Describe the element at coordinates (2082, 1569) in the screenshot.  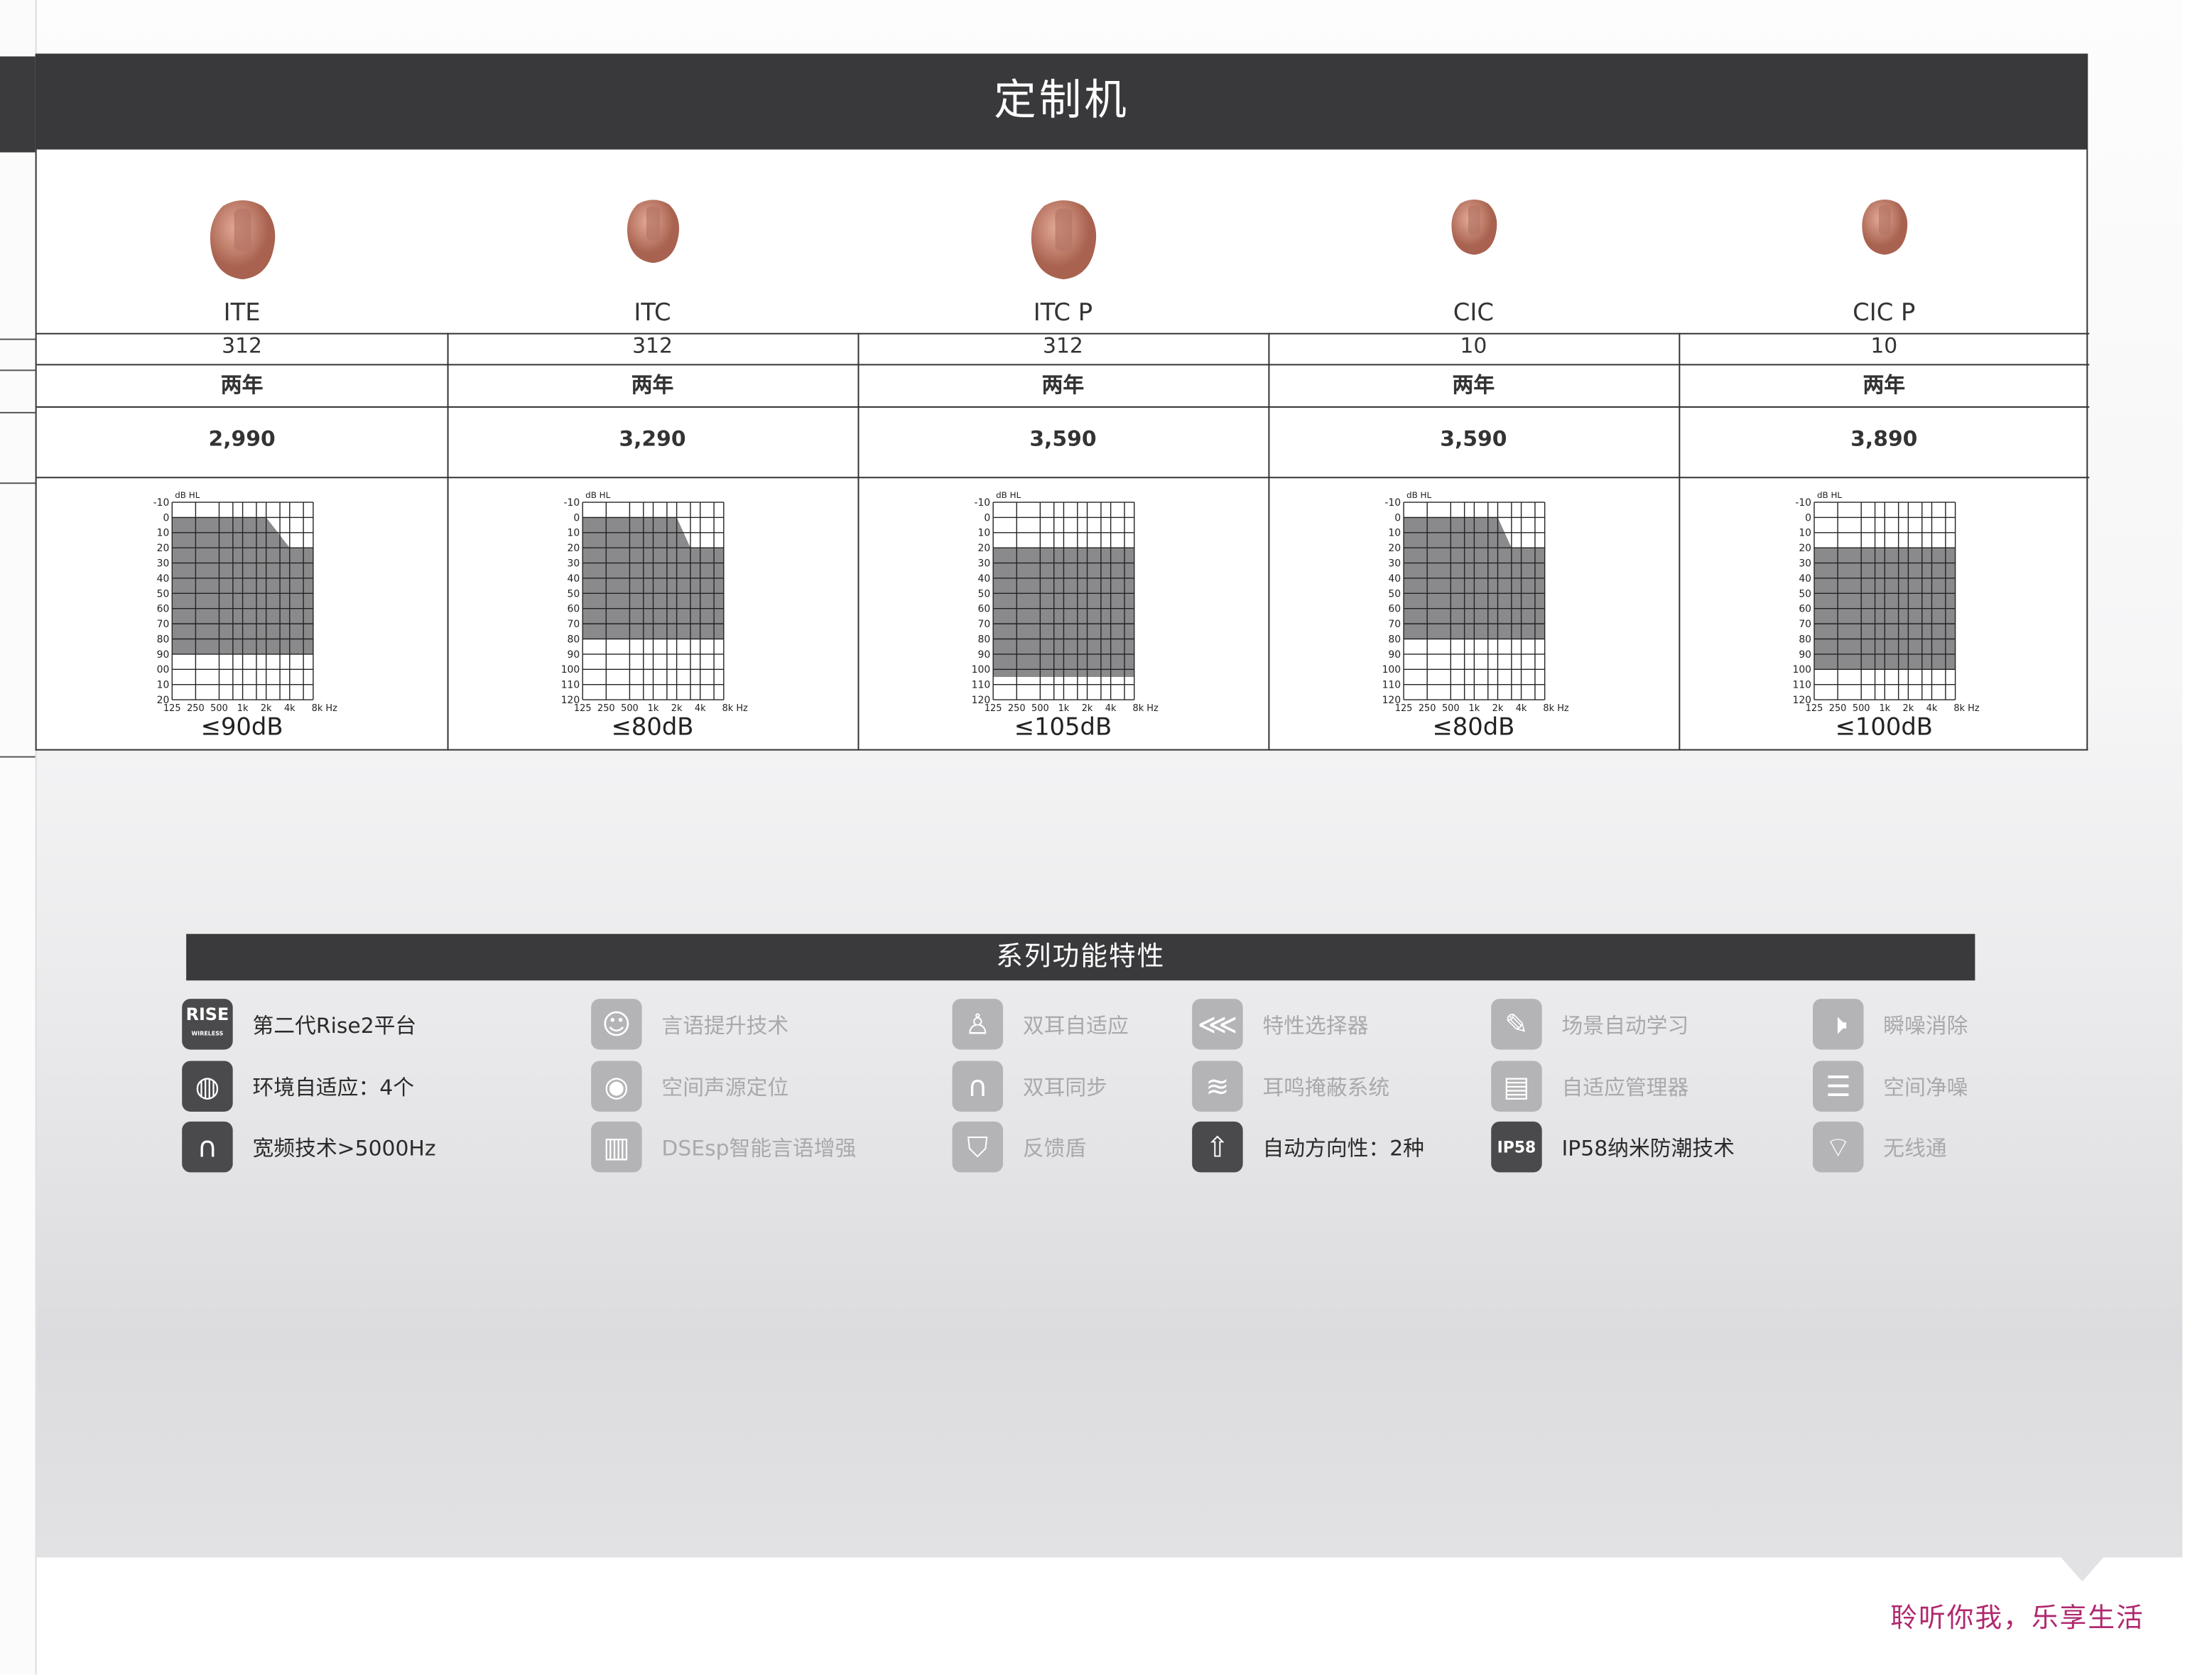
I see `notch-decoration` at that location.